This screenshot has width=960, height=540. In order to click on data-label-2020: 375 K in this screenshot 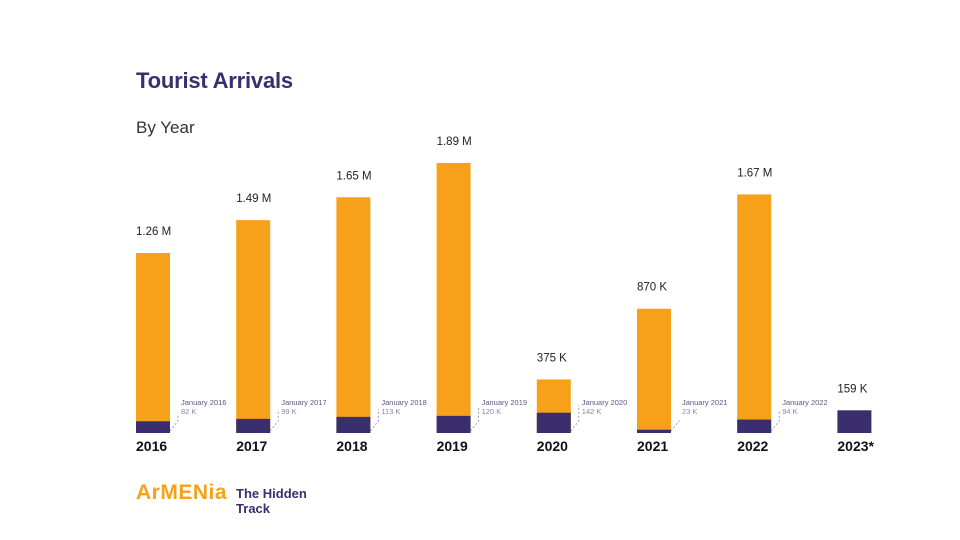, I will do `click(552, 358)`.